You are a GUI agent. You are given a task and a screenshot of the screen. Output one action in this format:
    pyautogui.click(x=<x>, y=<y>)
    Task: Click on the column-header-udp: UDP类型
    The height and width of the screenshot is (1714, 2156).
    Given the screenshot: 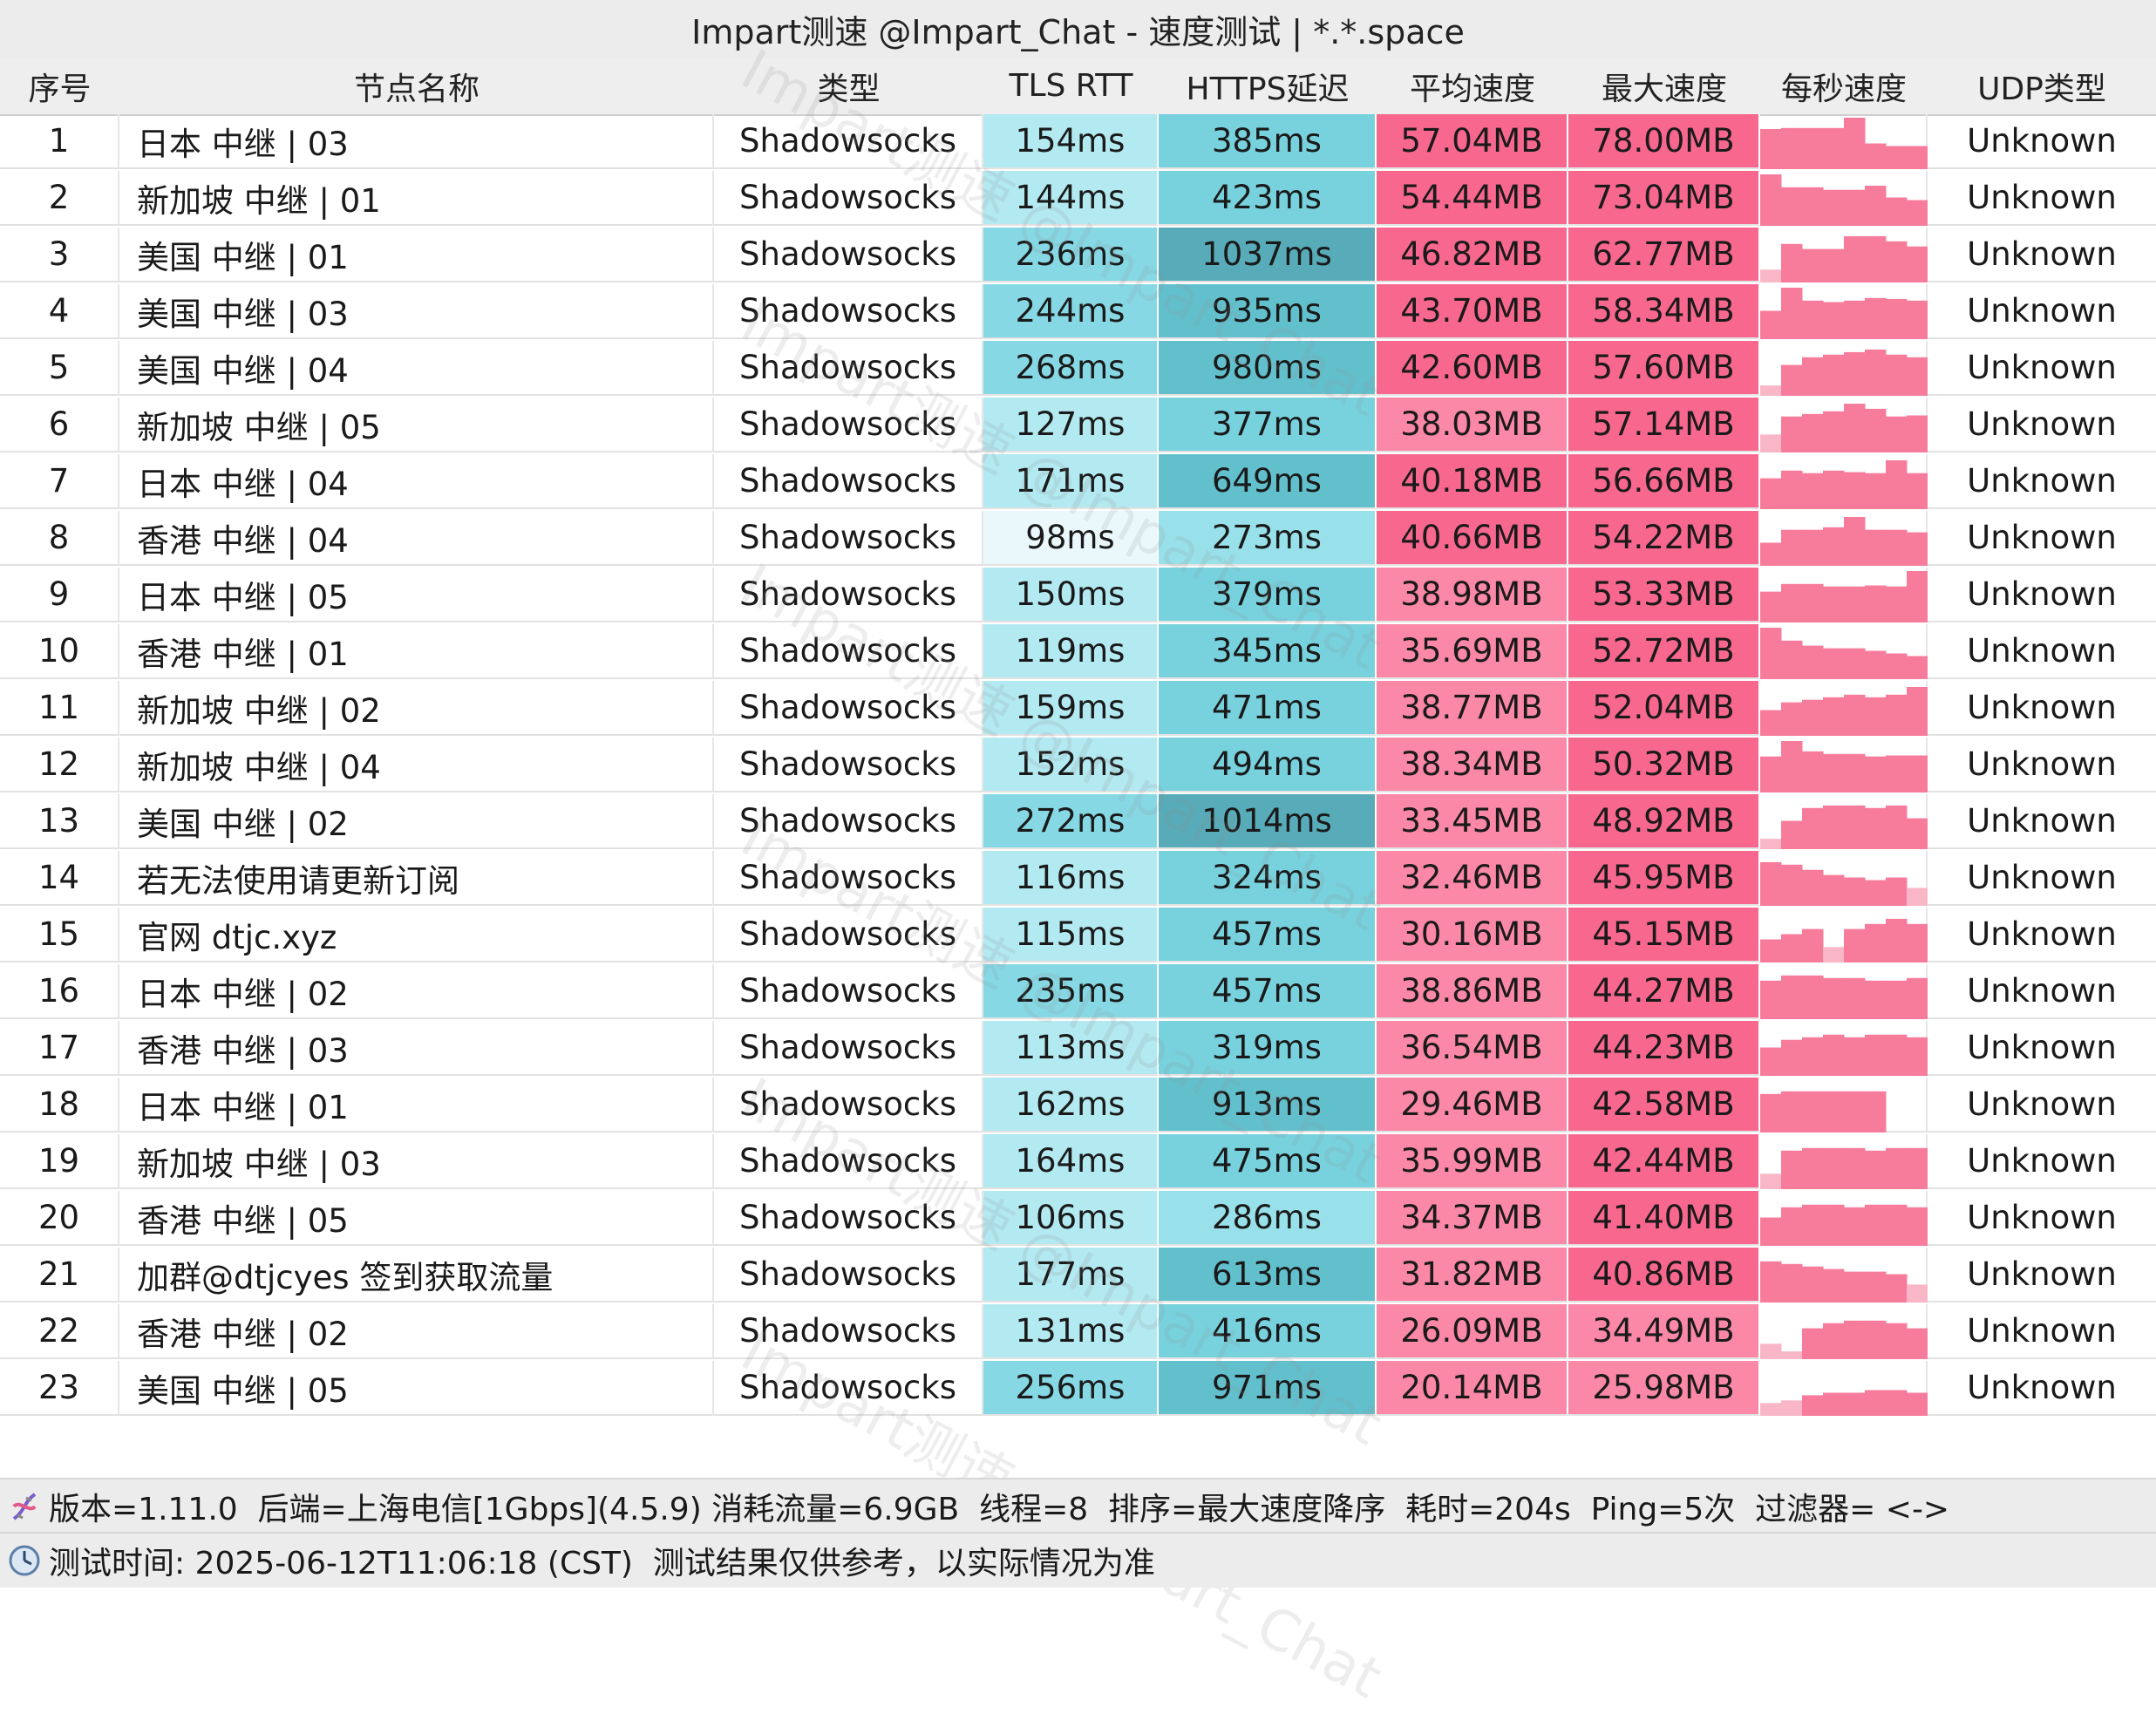 What is the action you would take?
    pyautogui.click(x=2042, y=89)
    